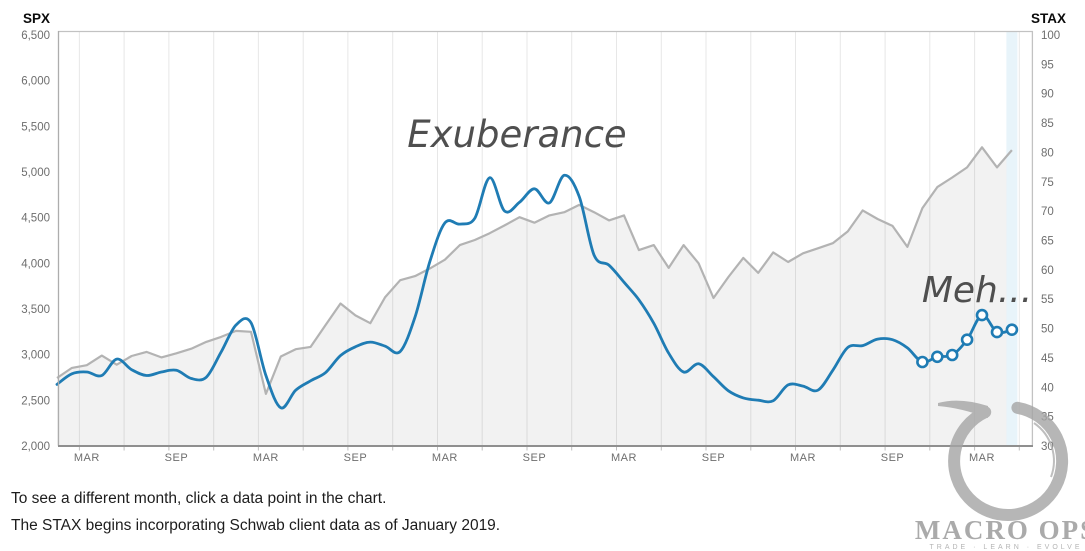 This screenshot has height=551, width=1085. Describe the element at coordinates (35, 173) in the screenshot. I see `left-axis-tick-label: 5,000` at that location.